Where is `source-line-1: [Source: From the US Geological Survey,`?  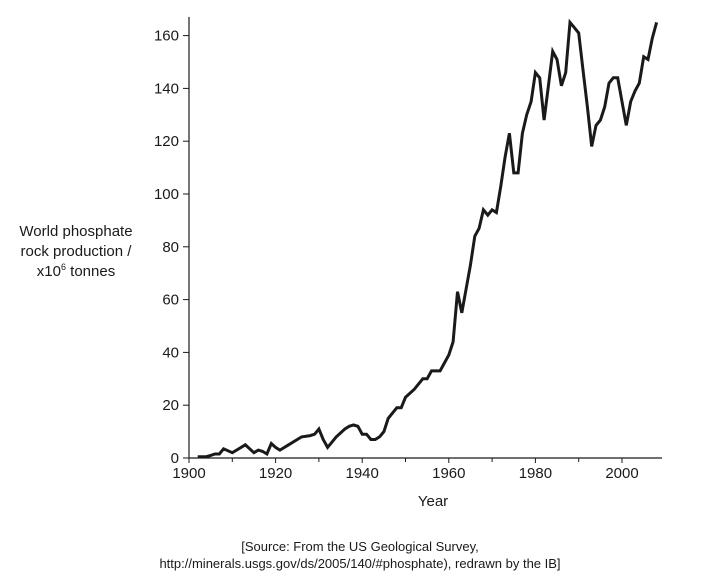
source-line-1: [Source: From the US Geological Survey, is located at coordinates (360, 546).